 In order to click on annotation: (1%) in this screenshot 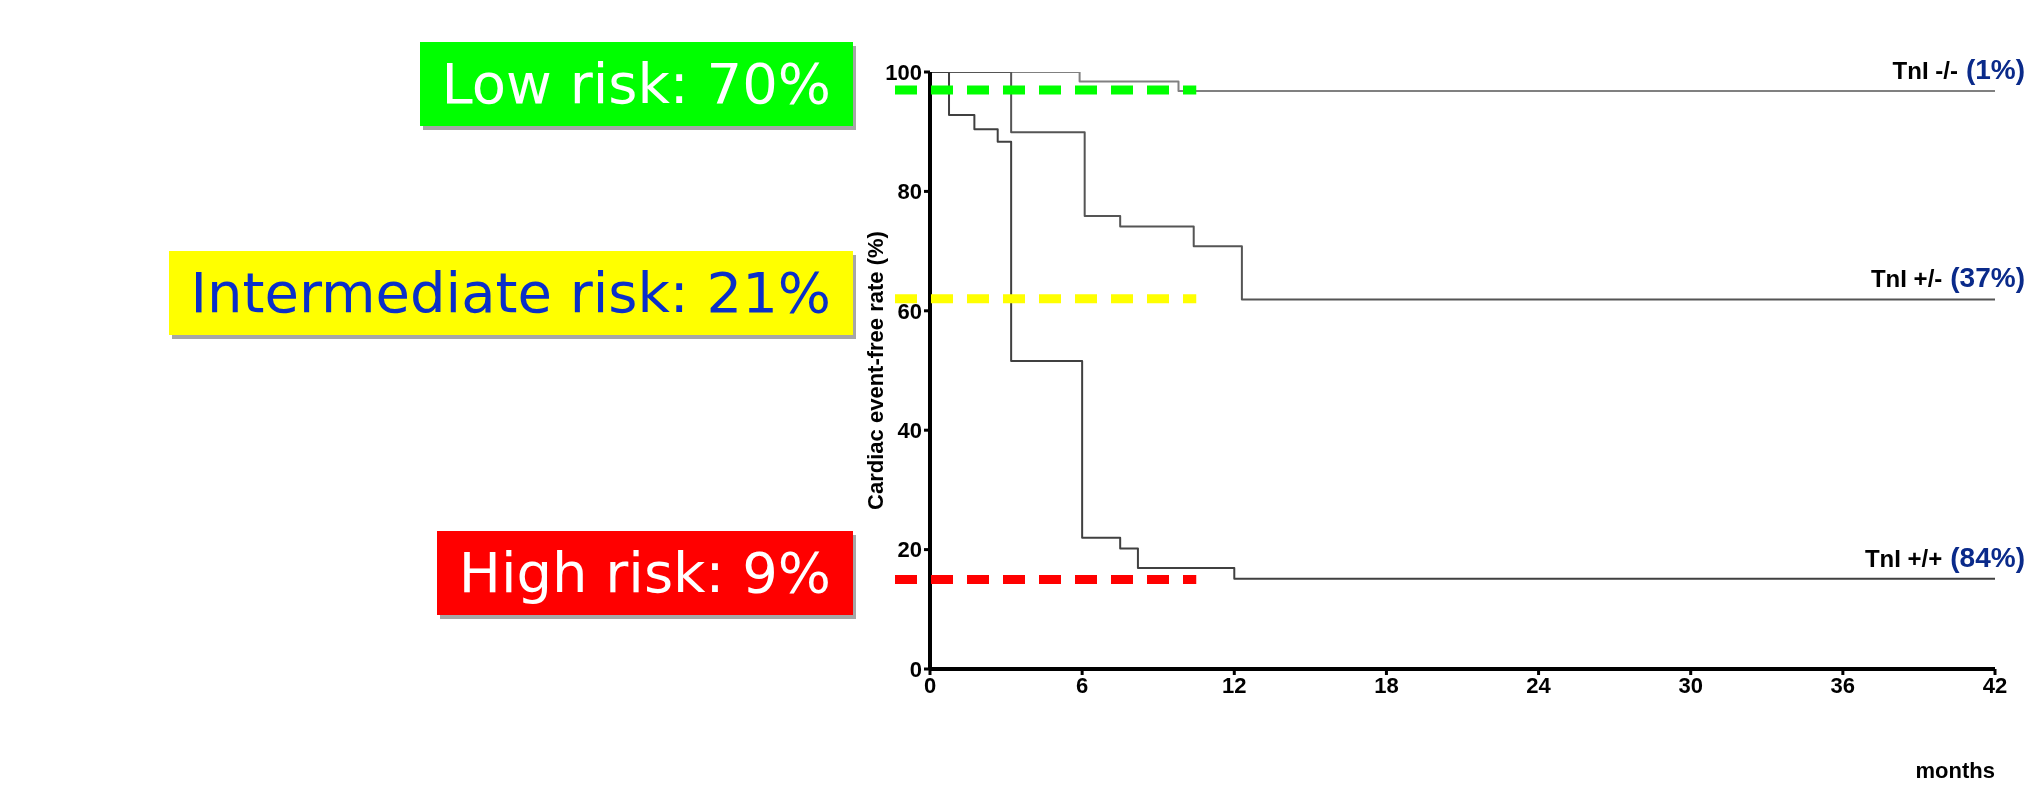, I will do `click(1995, 70)`.